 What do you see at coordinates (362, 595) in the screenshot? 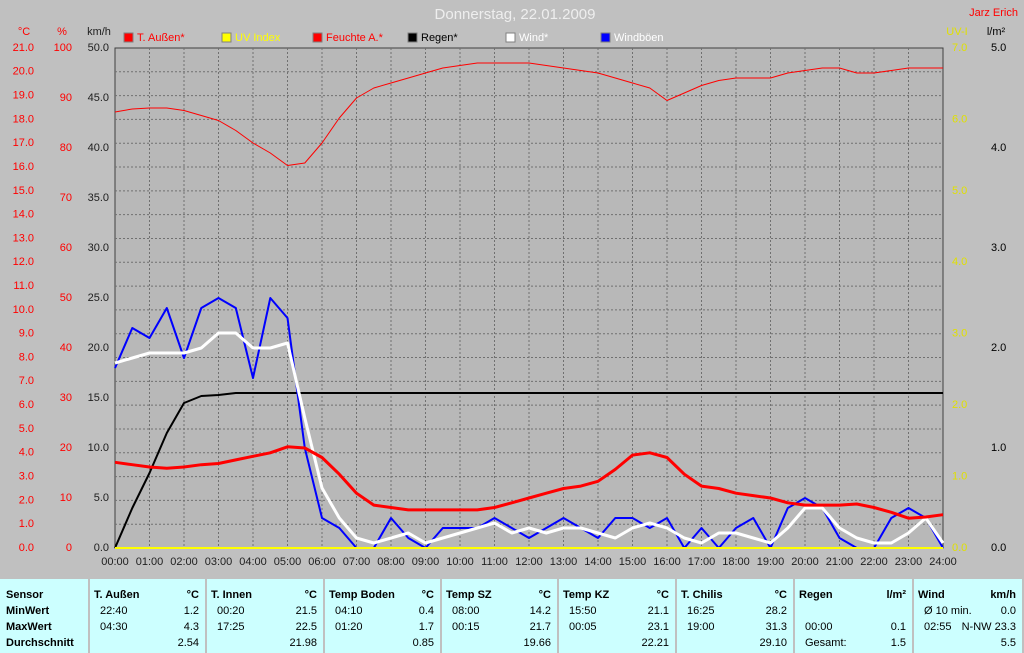
I see `column-name: Temp Boden` at bounding box center [362, 595].